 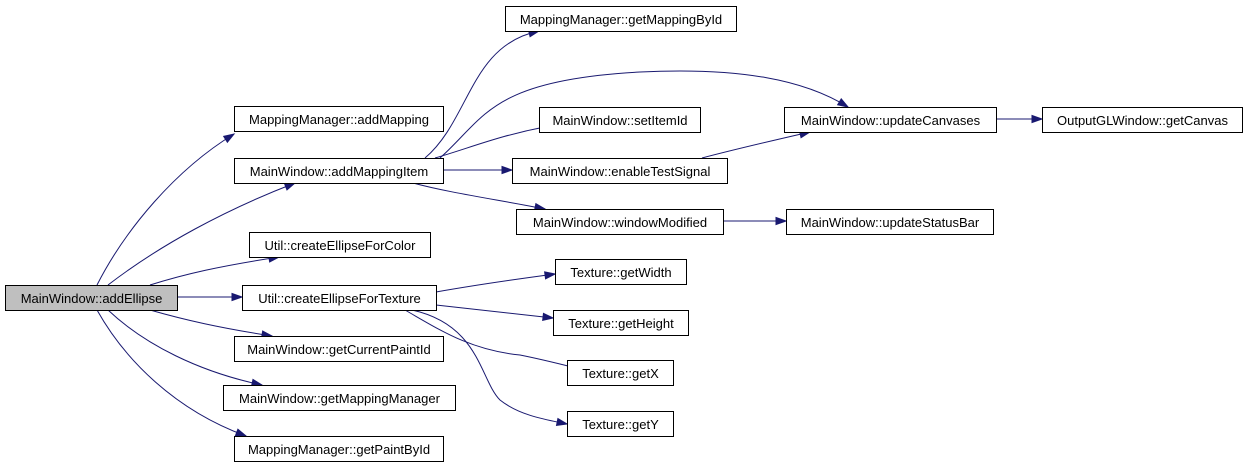 I want to click on node-getX: Texture::getX, so click(x=620, y=373).